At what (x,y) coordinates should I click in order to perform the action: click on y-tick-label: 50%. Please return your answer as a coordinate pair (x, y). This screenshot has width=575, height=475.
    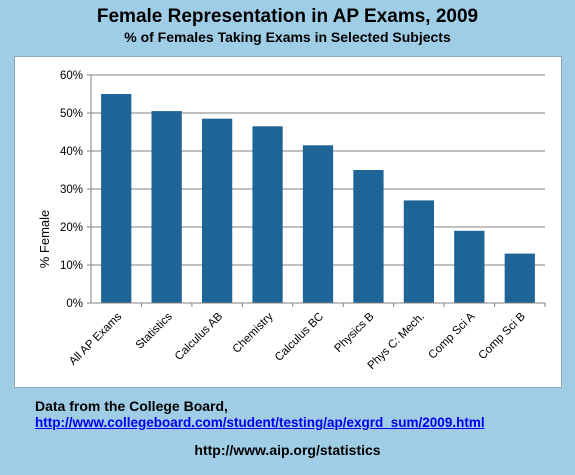
    Looking at the image, I should click on (71, 114).